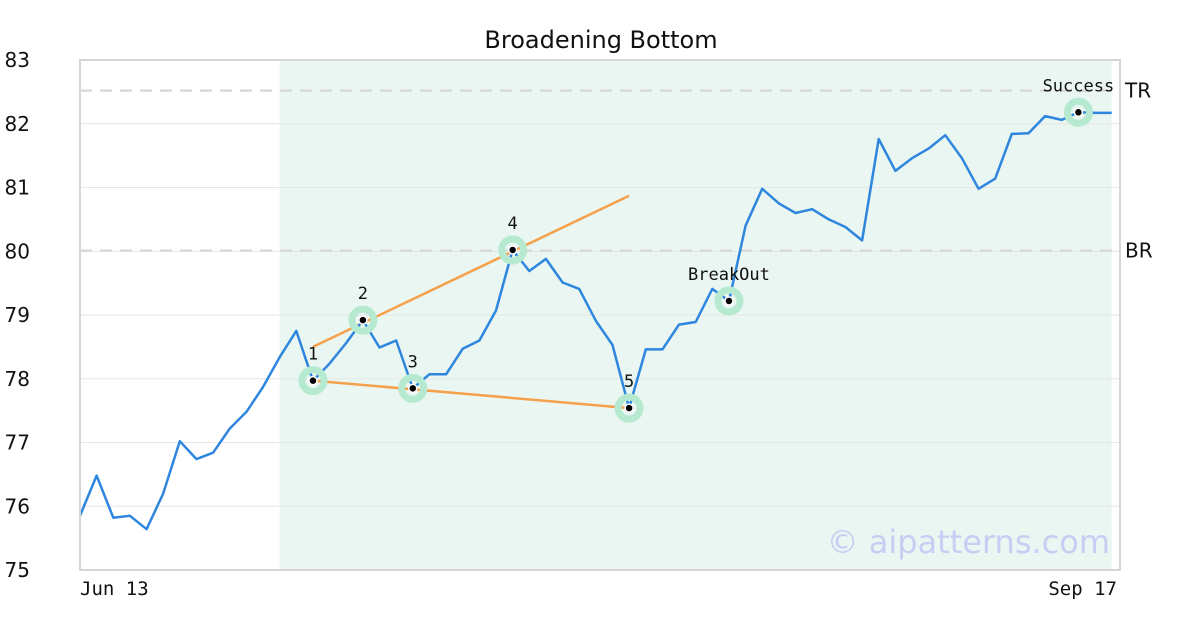 This screenshot has width=1200, height=630. I want to click on level-label: TR, so click(1137, 91).